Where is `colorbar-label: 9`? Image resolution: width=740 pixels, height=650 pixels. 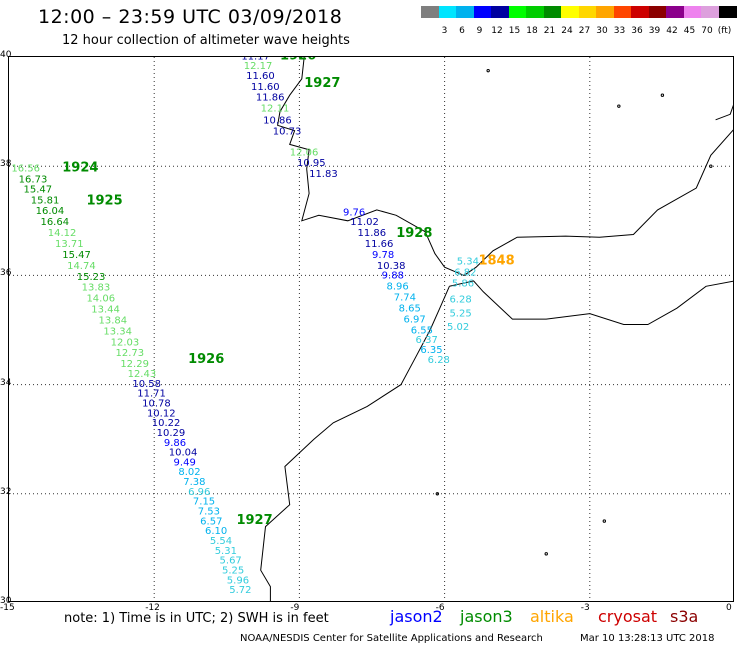
colorbar-label: 9 is located at coordinates (479, 31).